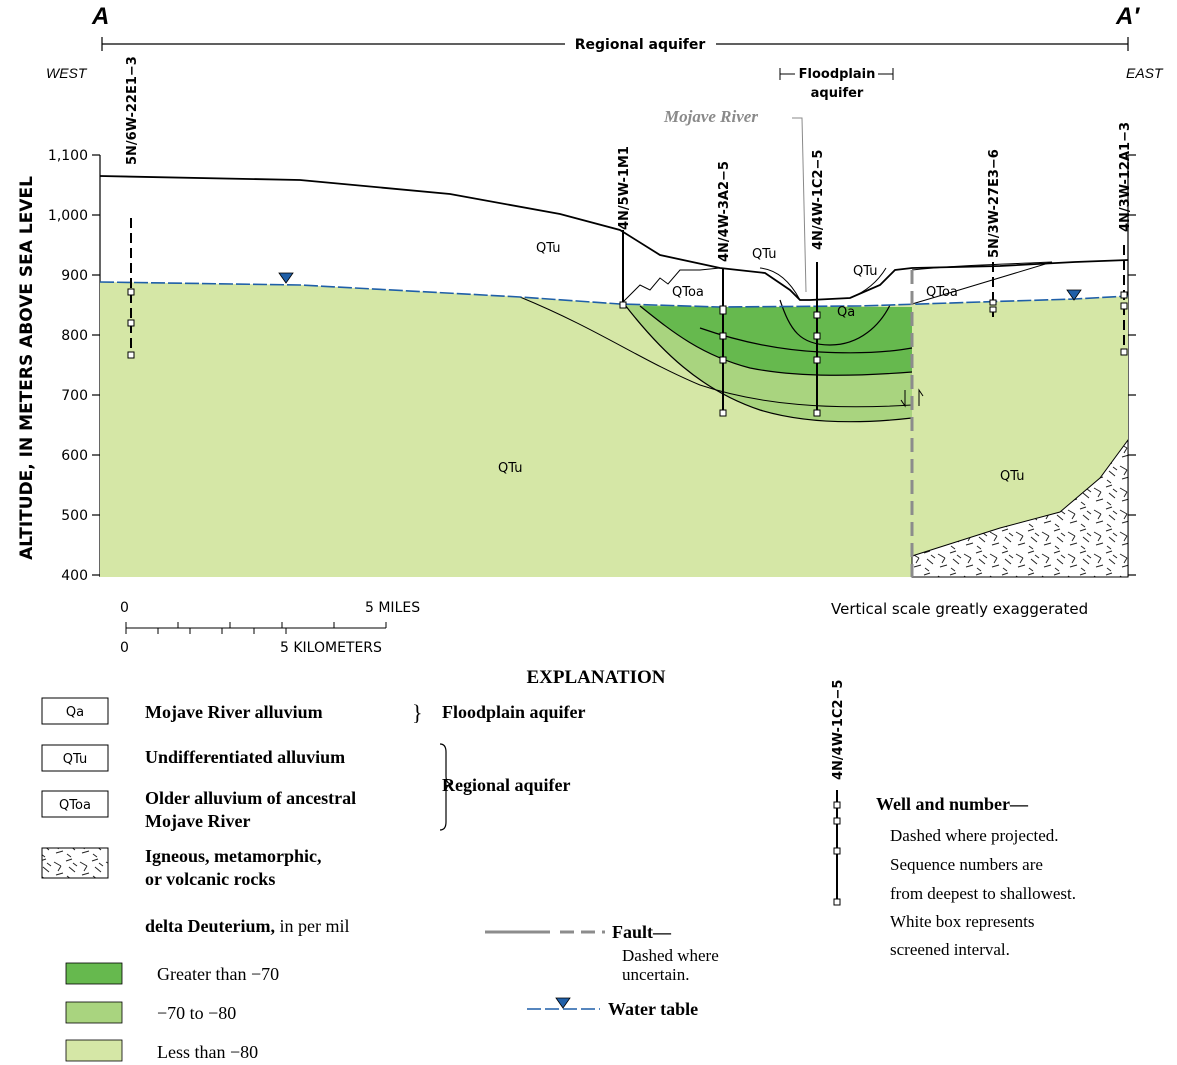 This screenshot has width=1177, height=1065. I want to click on qa-channel, so click(835, 322).